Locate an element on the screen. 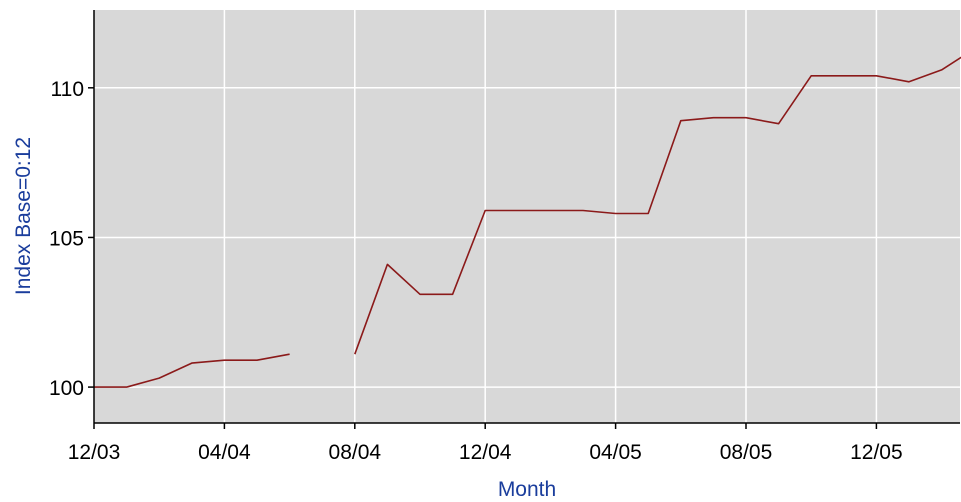 The width and height of the screenshot is (961, 502). y-axis-title: Index Base=0:12 is located at coordinates (23, 216).